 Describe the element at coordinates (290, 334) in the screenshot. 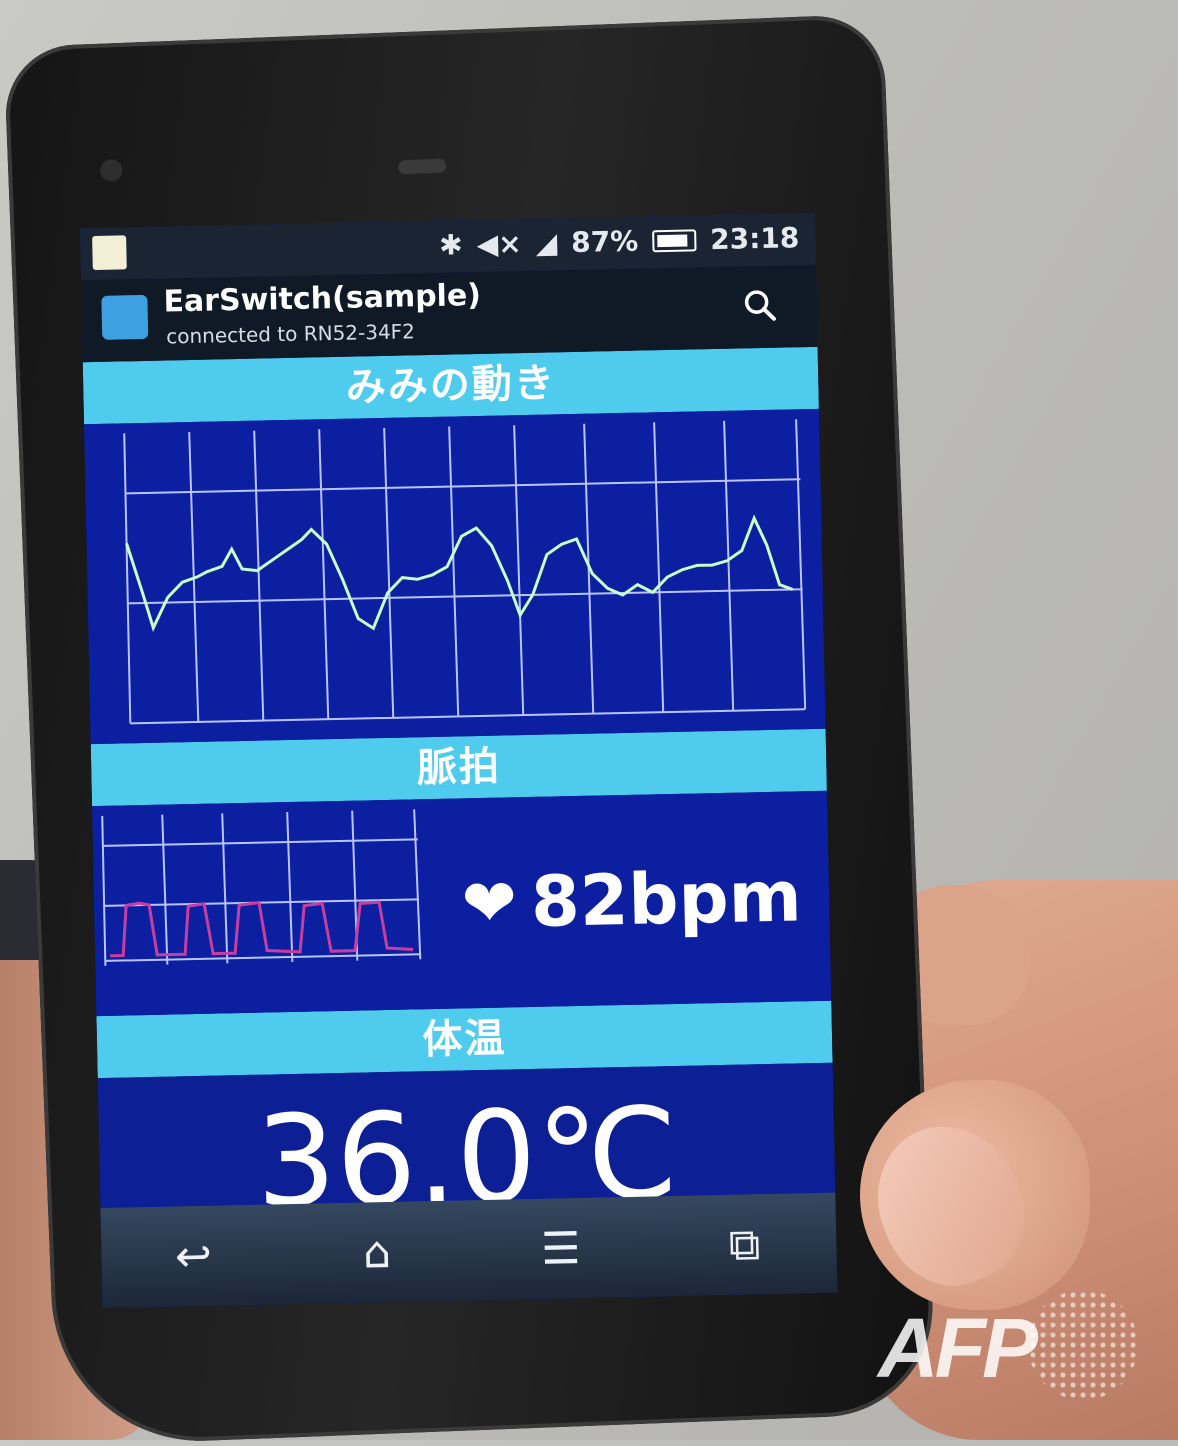

I see `connection-status: connected to RN52-34F2` at that location.